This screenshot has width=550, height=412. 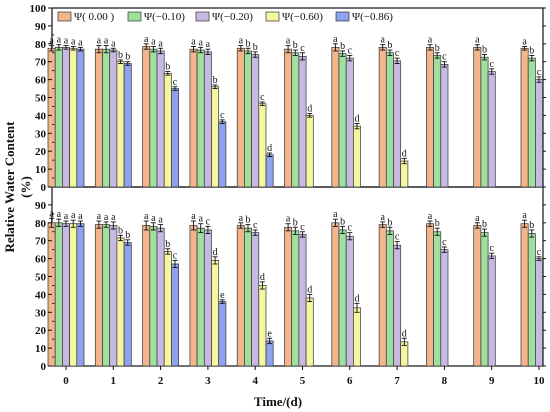 I want to click on y-tick-label: 20, so click(x=41, y=331).